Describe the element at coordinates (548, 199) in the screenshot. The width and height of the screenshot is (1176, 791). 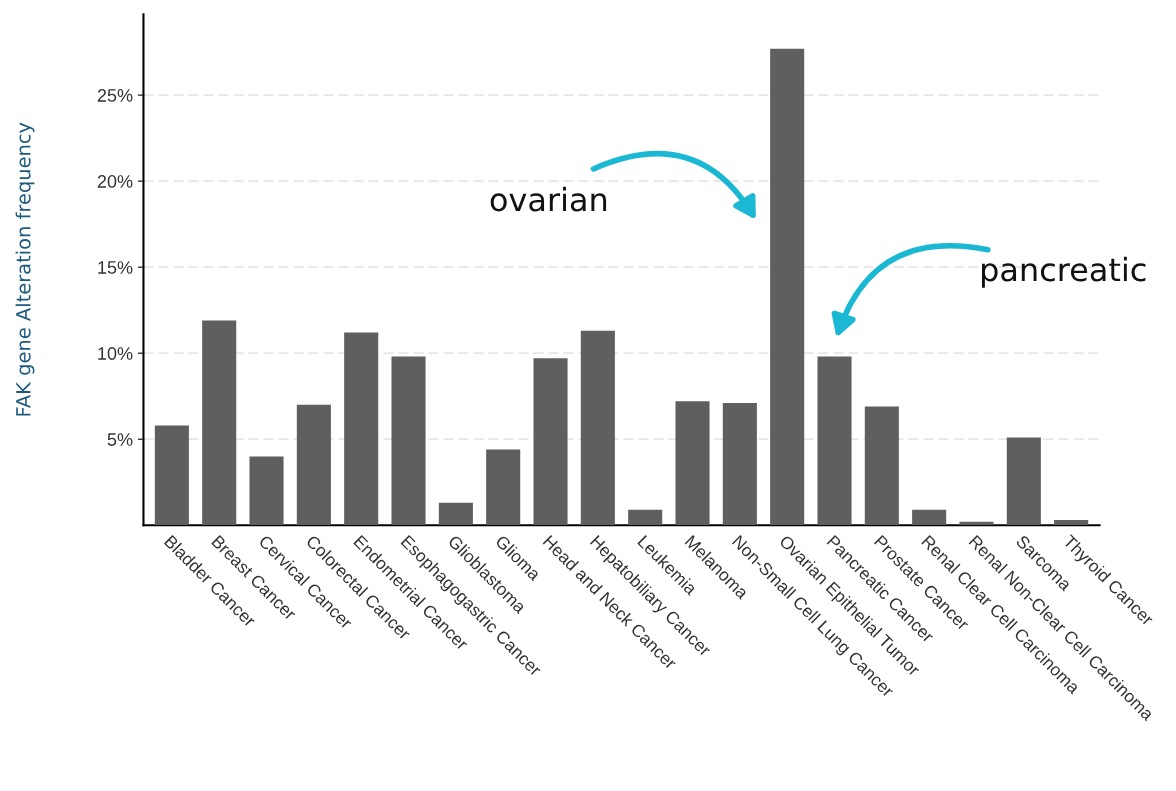
I see `annotation: ovarian` at that location.